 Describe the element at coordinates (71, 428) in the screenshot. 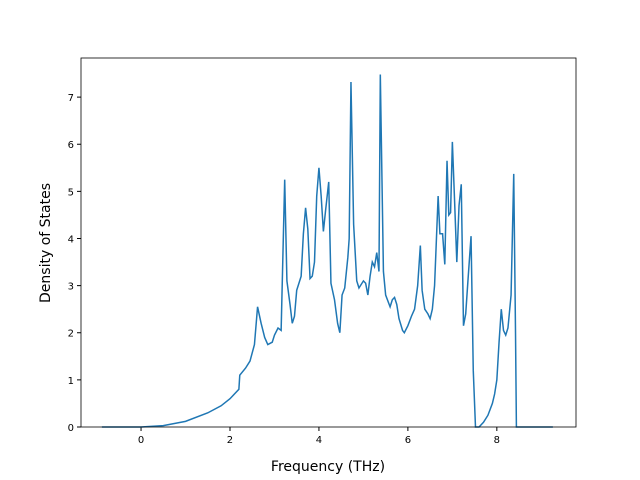

I see `y-tick-label: 0` at that location.